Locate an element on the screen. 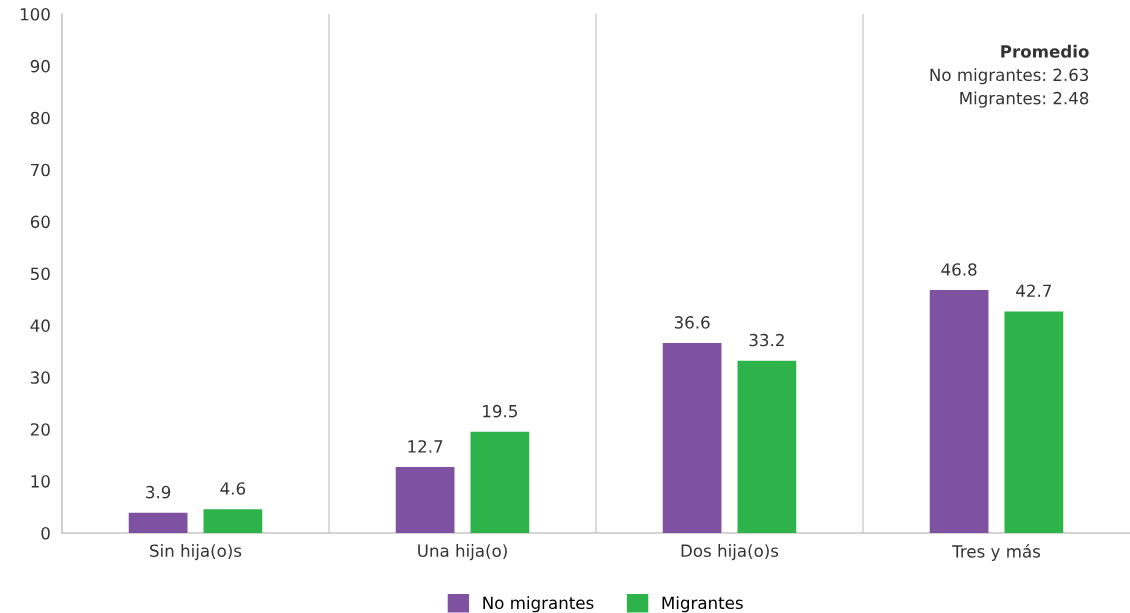 The width and height of the screenshot is (1130, 613). data-label: 3.9 is located at coordinates (158, 492).